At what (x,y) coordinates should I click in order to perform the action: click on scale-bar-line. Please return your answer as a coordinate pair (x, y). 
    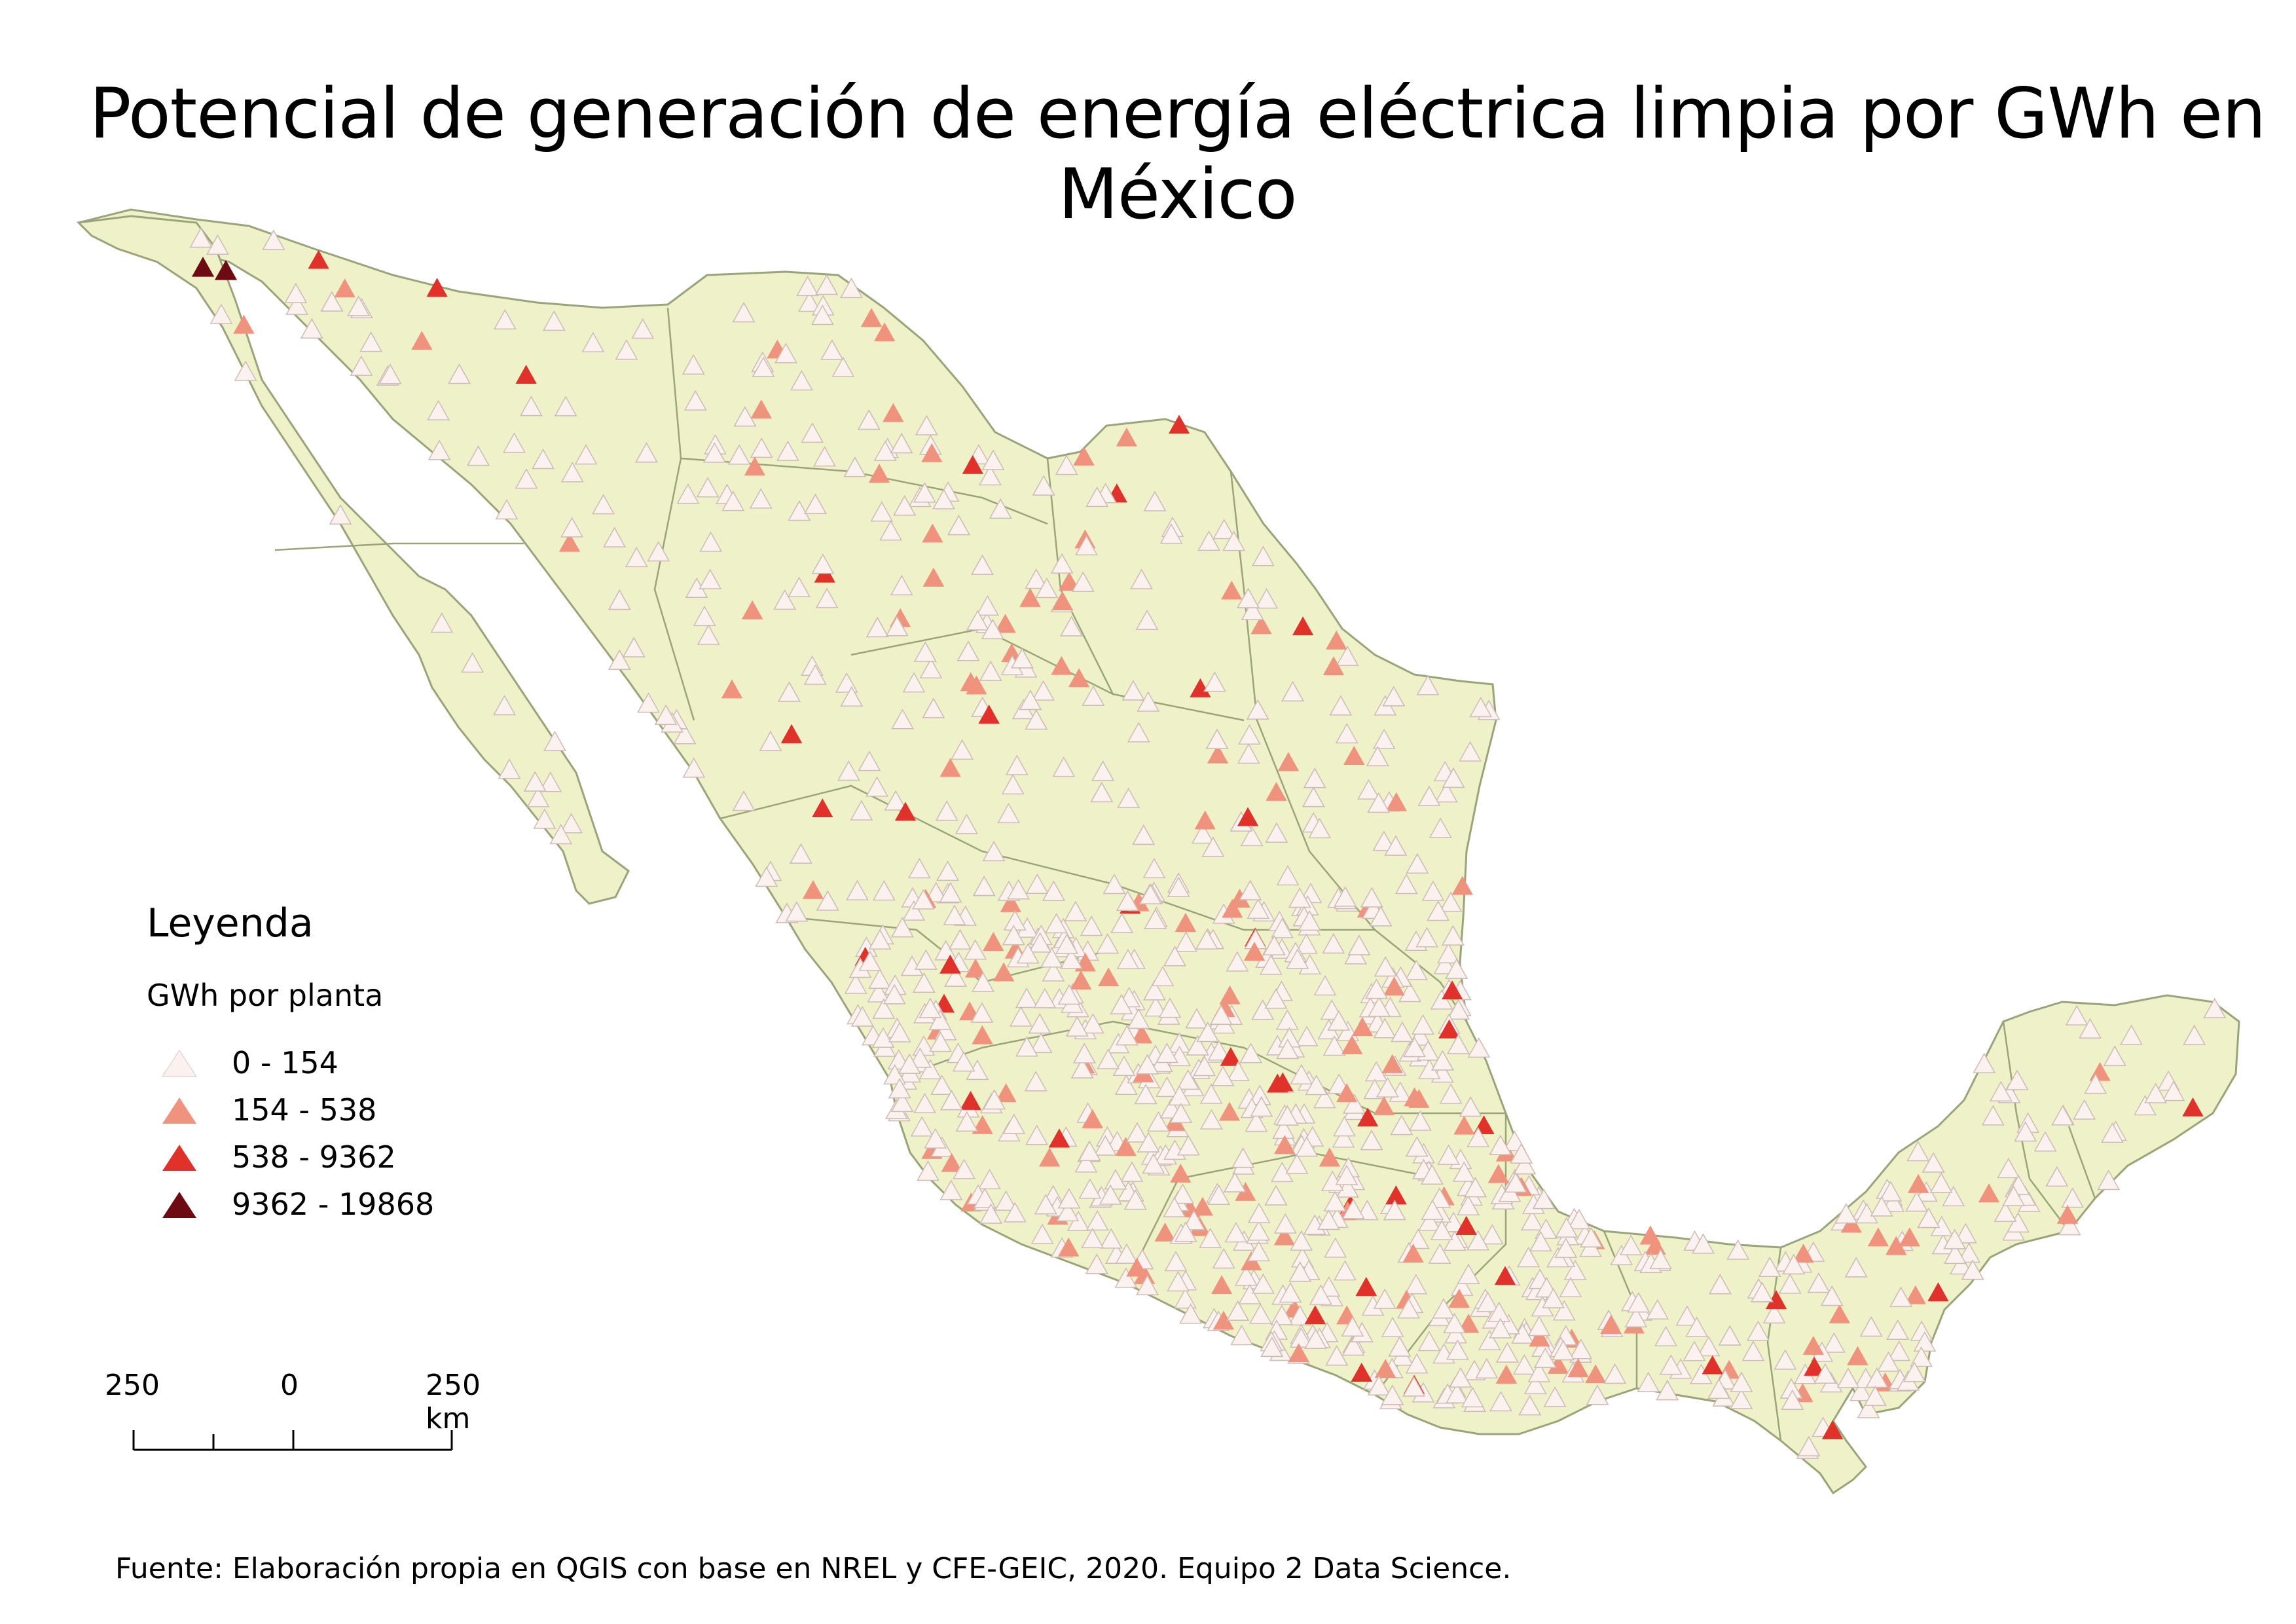
    Looking at the image, I should click on (292, 1440).